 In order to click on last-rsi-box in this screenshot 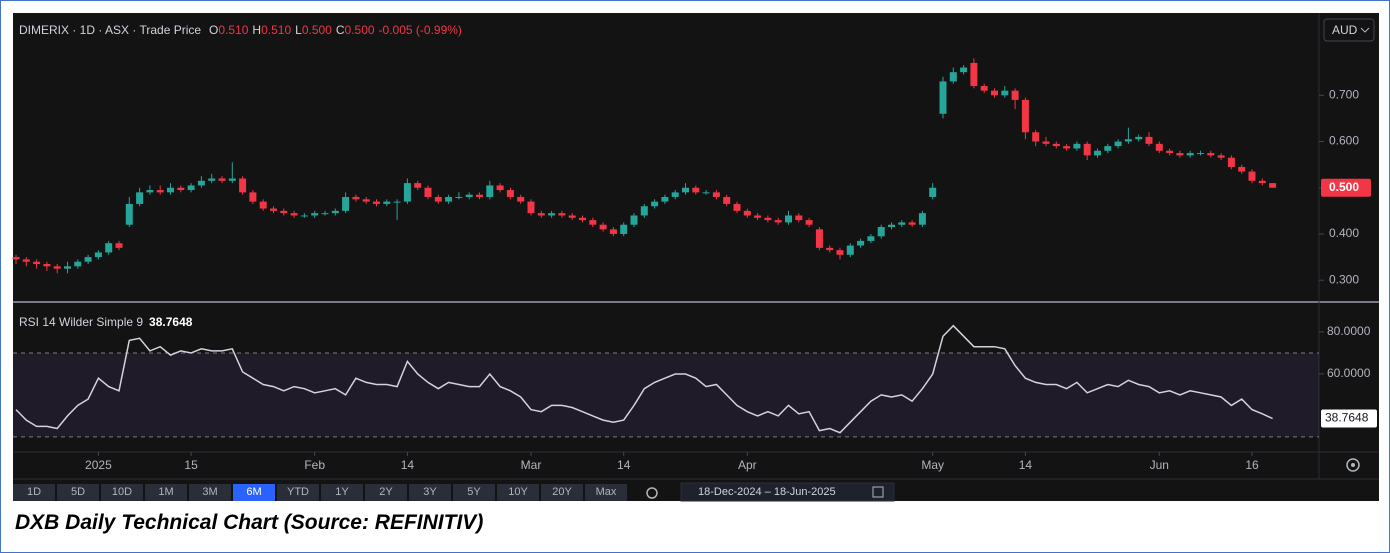, I will do `click(1349, 418)`.